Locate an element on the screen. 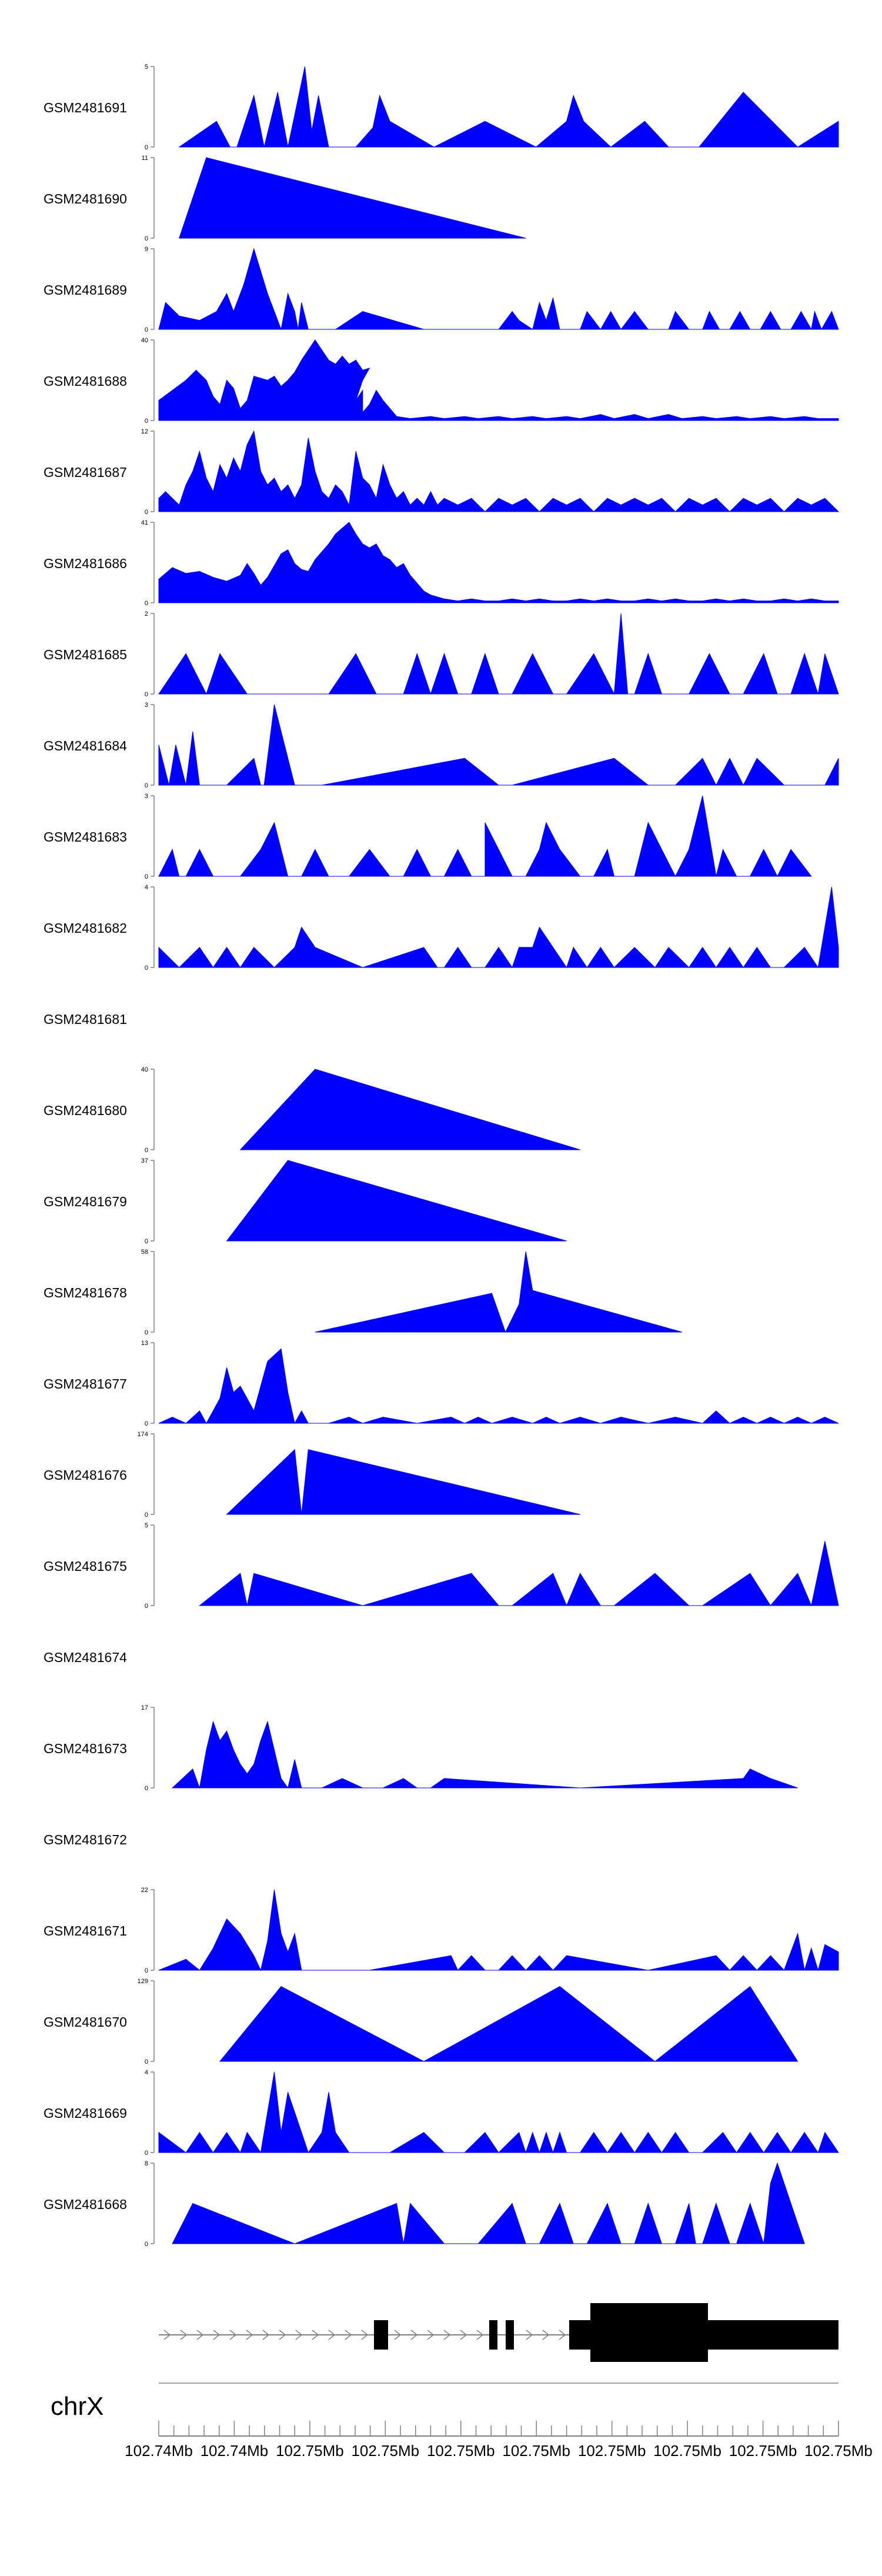 The width and height of the screenshot is (882, 2576). chromosome-label: chrX is located at coordinates (77, 2406).